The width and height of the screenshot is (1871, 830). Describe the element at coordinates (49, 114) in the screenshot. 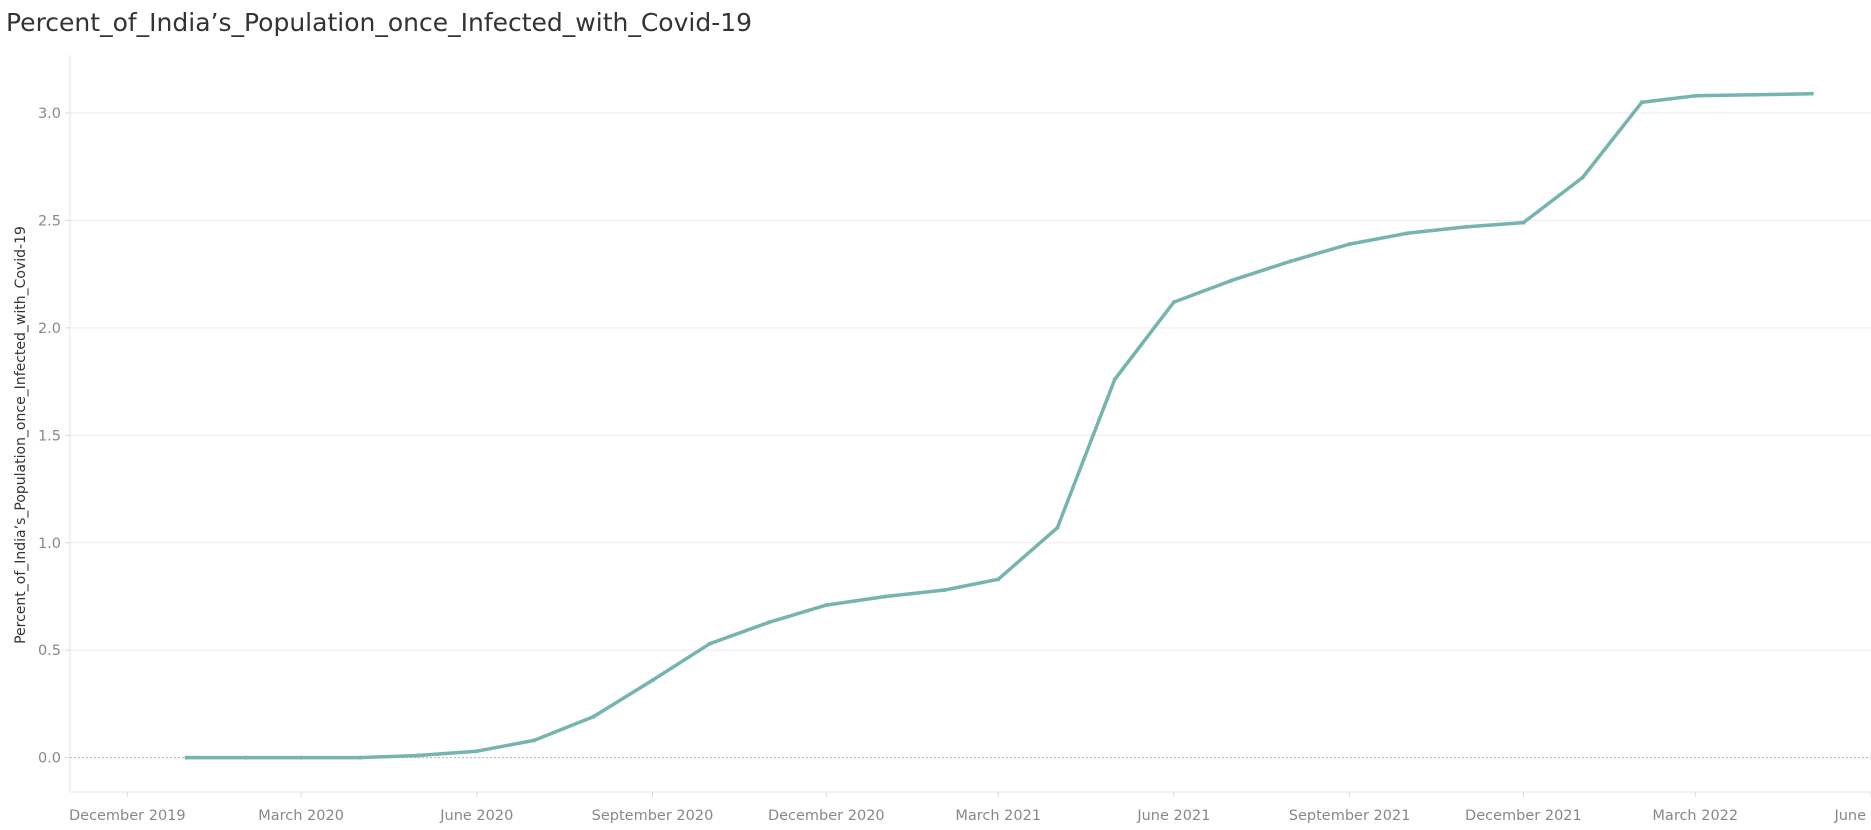

I see `y-tick-label: 3.0` at that location.